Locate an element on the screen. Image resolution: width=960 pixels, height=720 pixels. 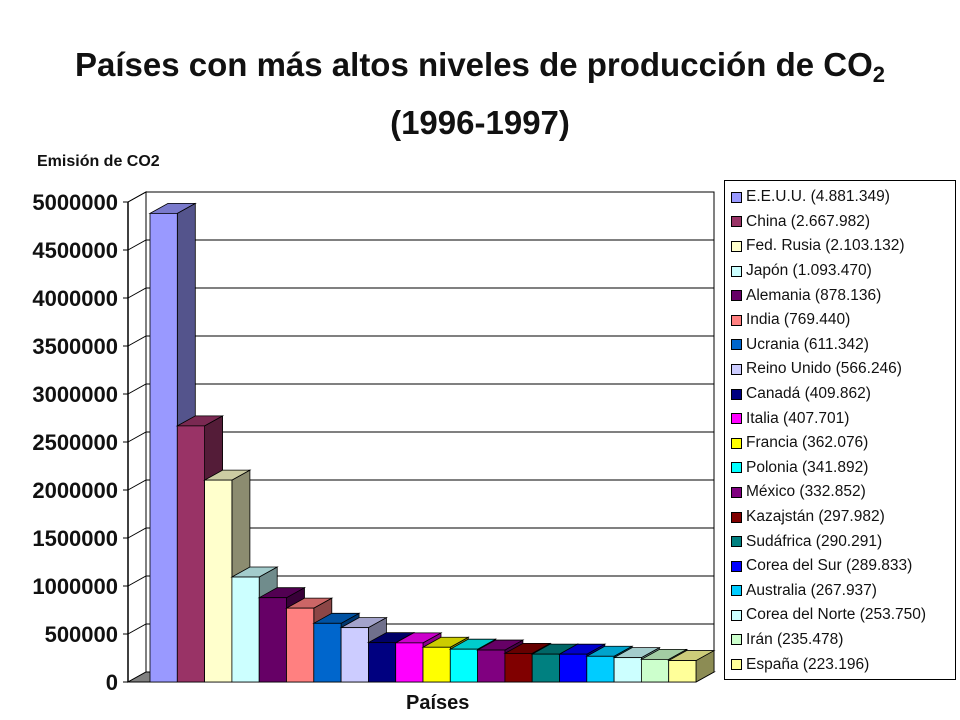
legend-label: Reino Unido (566.246) is located at coordinates (824, 369).